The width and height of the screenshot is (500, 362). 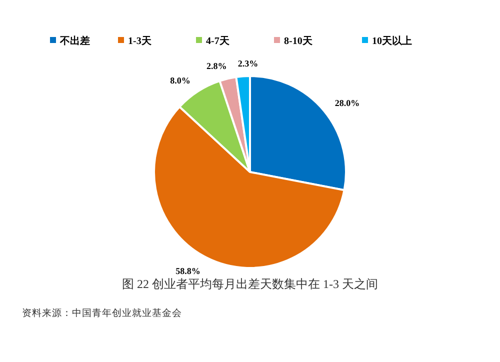 I want to click on text: 资料来源：中国青年创业就业基金会, so click(x=102, y=313).